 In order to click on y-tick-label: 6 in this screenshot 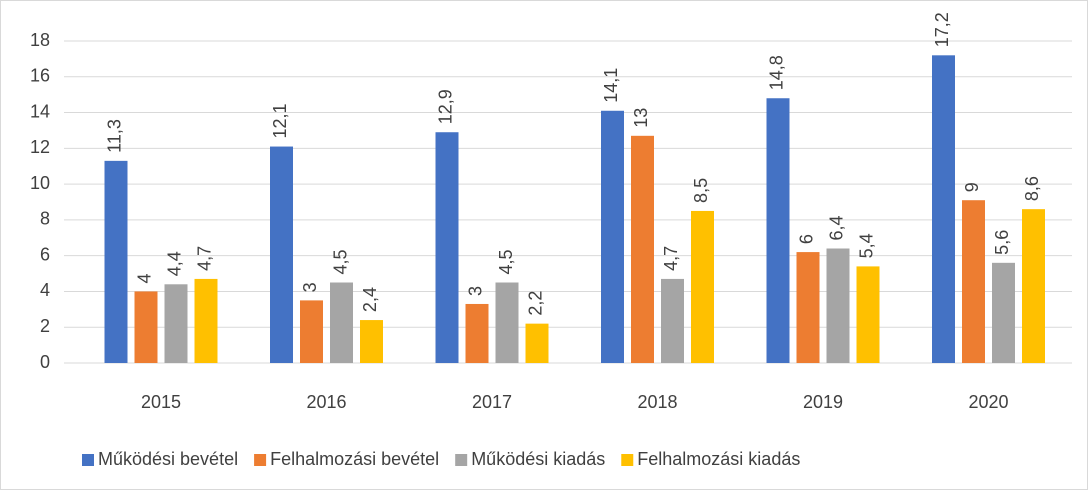, I will do `click(45, 254)`.